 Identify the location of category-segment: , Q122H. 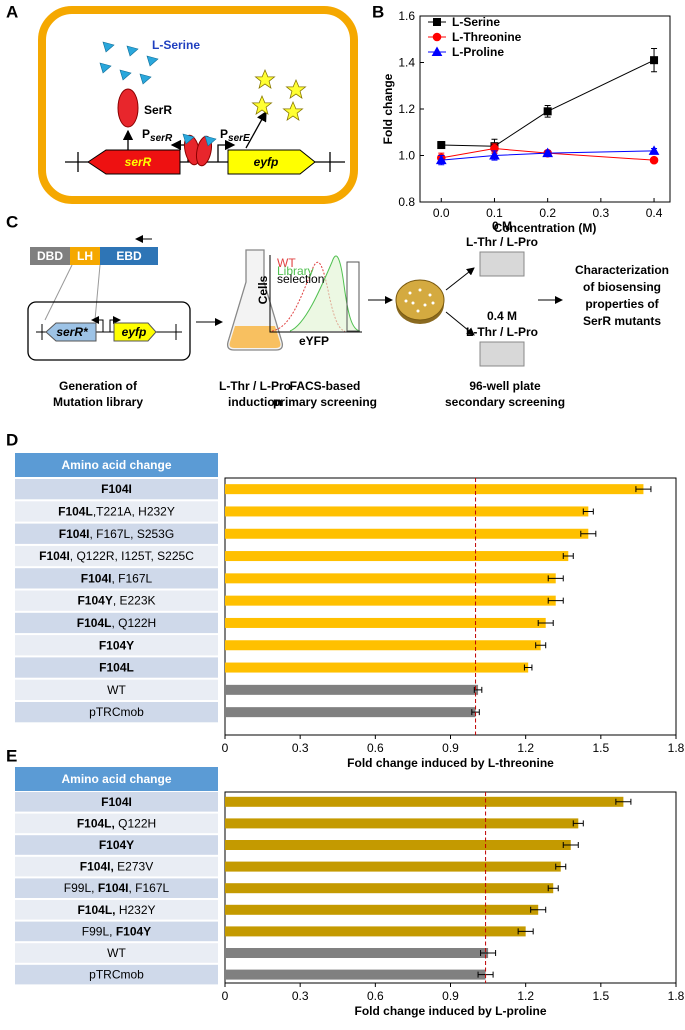
(133, 623).